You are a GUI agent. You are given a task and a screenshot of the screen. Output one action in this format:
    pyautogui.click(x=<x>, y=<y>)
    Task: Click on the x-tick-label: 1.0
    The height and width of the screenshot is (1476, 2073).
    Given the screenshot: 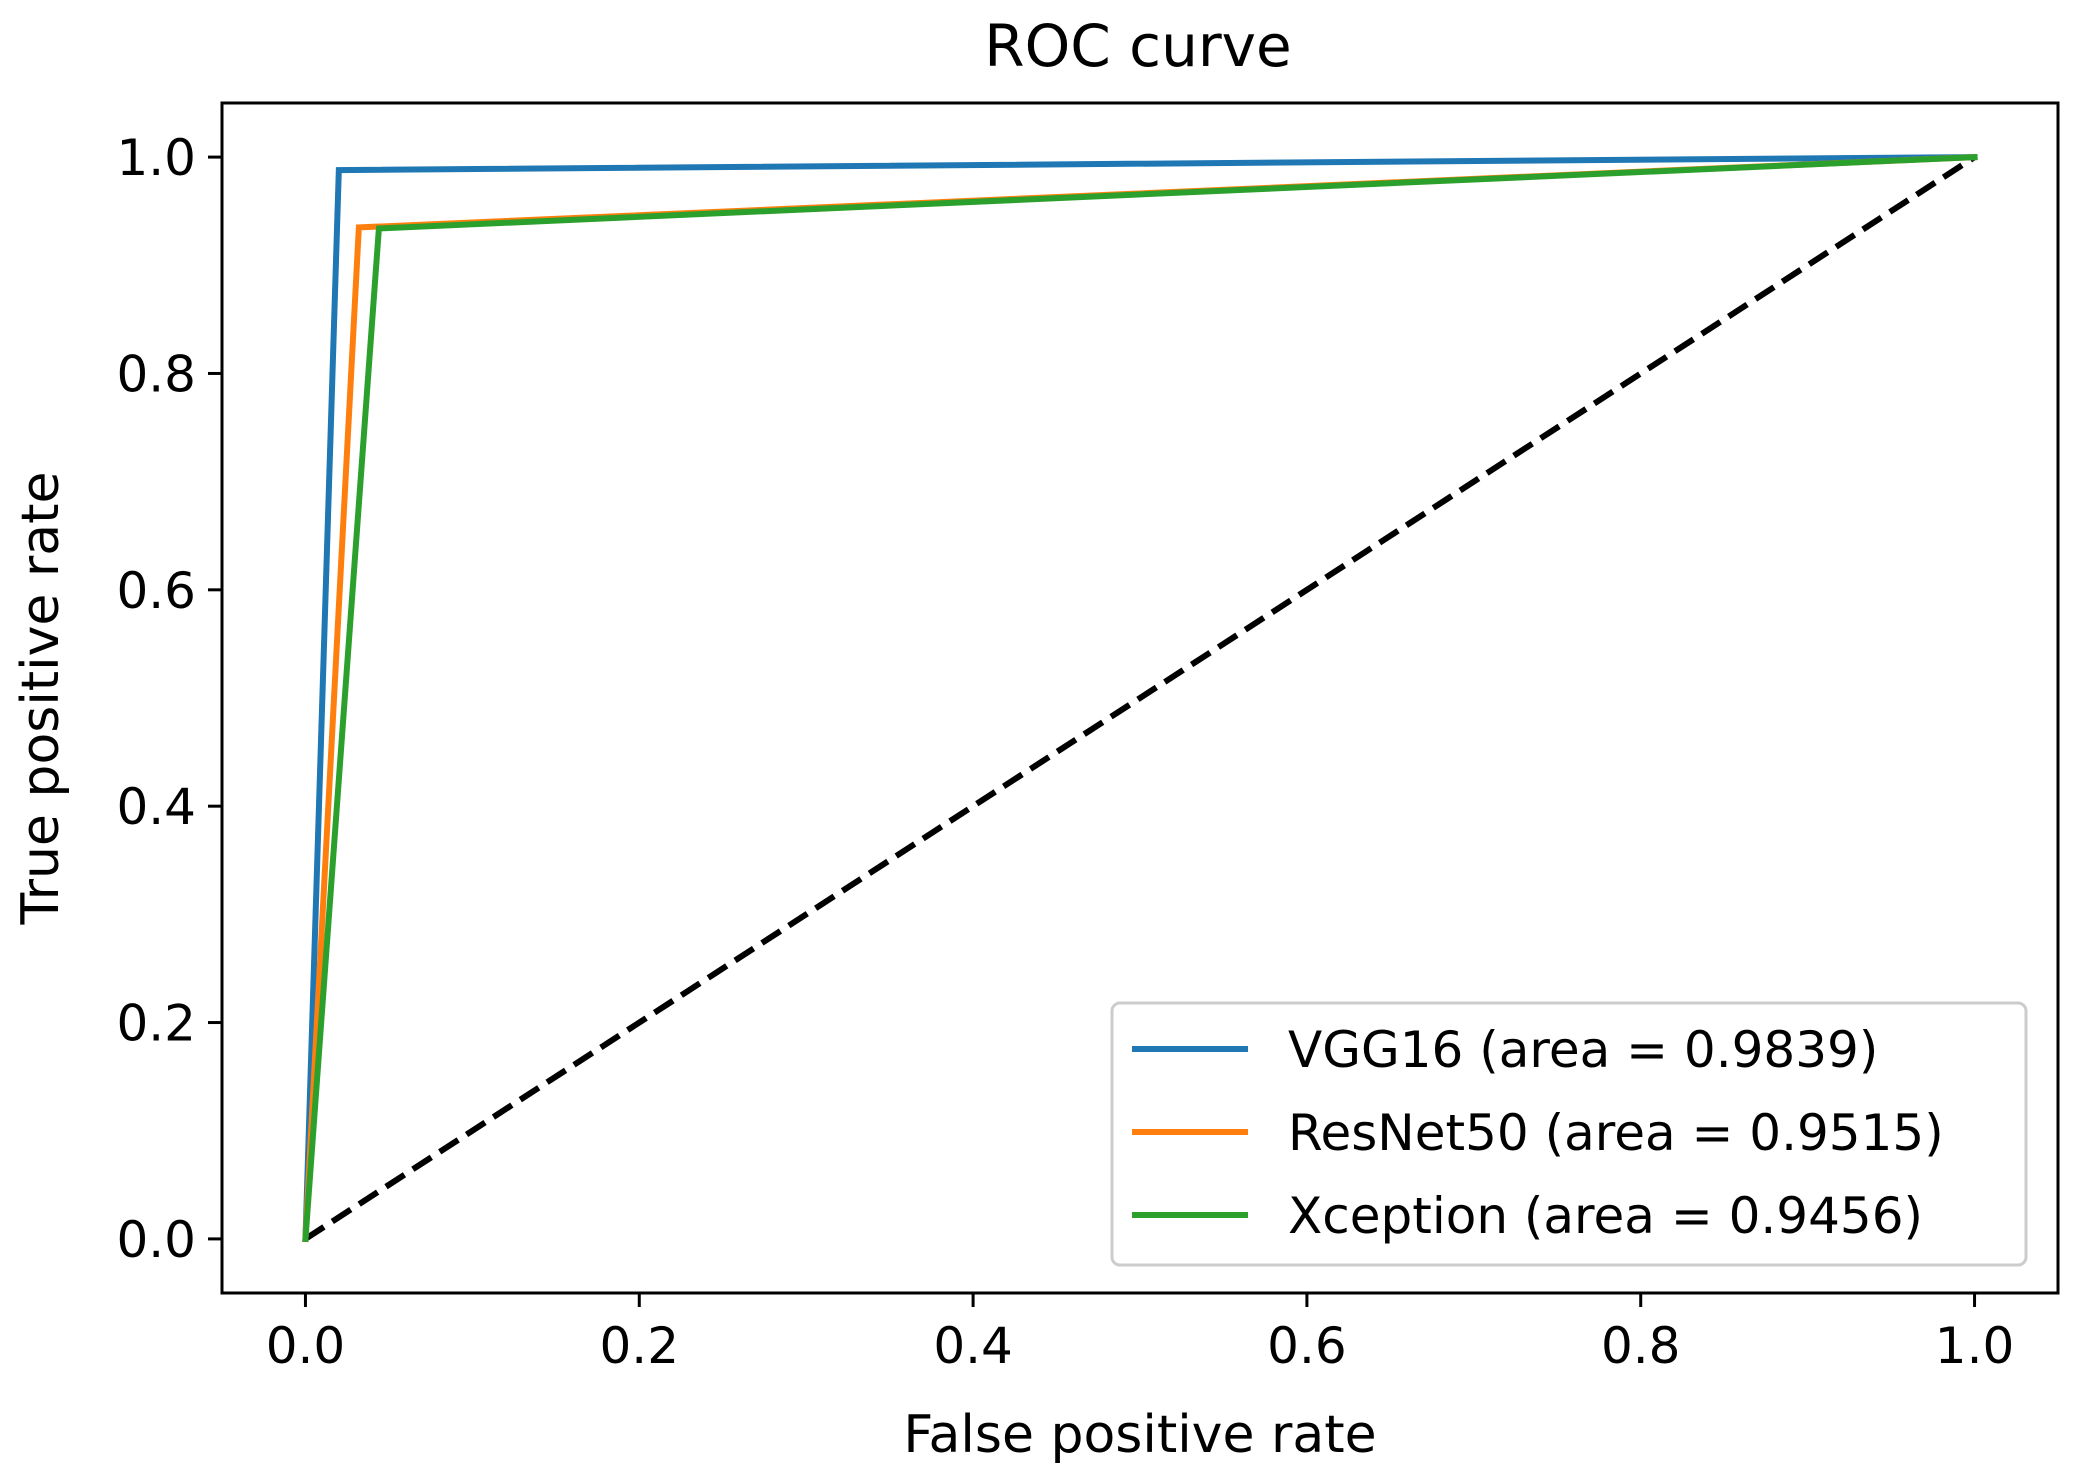 What is the action you would take?
    pyautogui.click(x=1975, y=1346)
    